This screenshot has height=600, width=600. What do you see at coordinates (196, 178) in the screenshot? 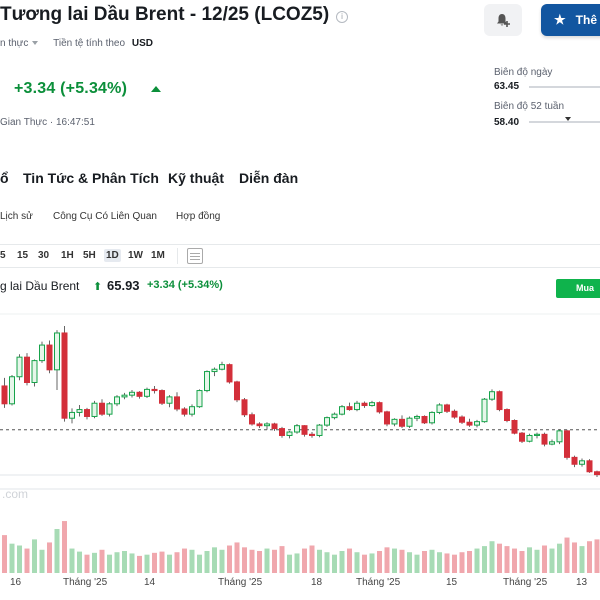
I see `nav-tab-technical: Kỹ thuật` at bounding box center [196, 178].